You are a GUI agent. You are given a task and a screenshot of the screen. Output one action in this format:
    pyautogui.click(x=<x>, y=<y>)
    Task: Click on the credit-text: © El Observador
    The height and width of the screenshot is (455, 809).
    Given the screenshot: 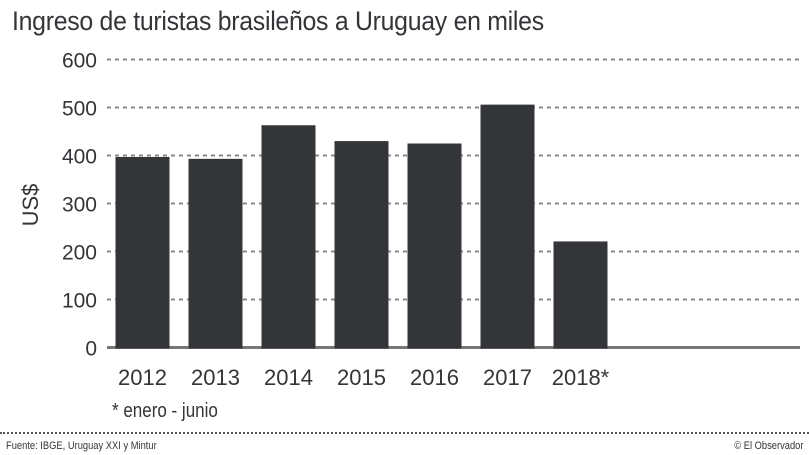 What is the action you would take?
    pyautogui.click(x=768, y=446)
    